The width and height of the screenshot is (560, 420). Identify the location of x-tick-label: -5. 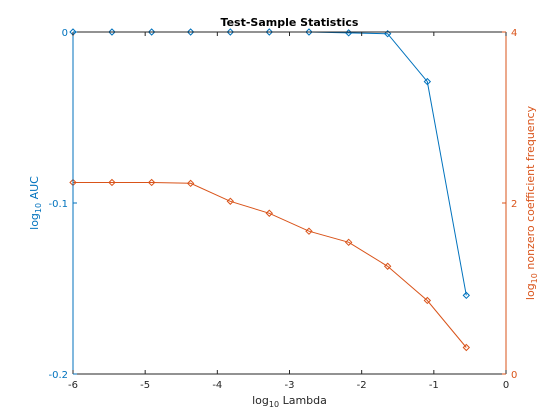
(145, 385).